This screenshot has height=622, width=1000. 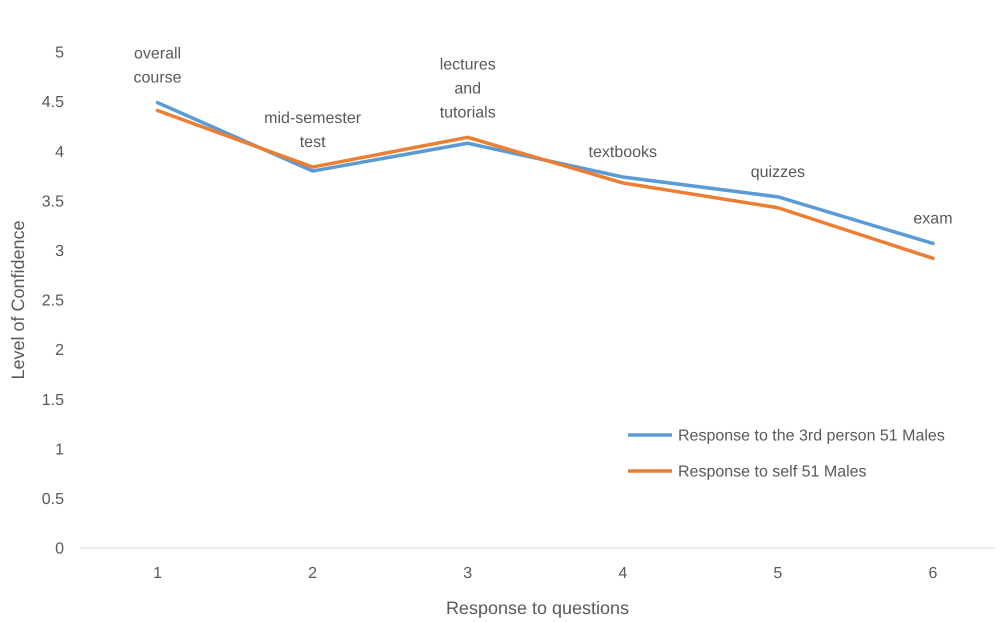 What do you see at coordinates (18, 300) in the screenshot?
I see `y-axis-title: Level of Confidence` at bounding box center [18, 300].